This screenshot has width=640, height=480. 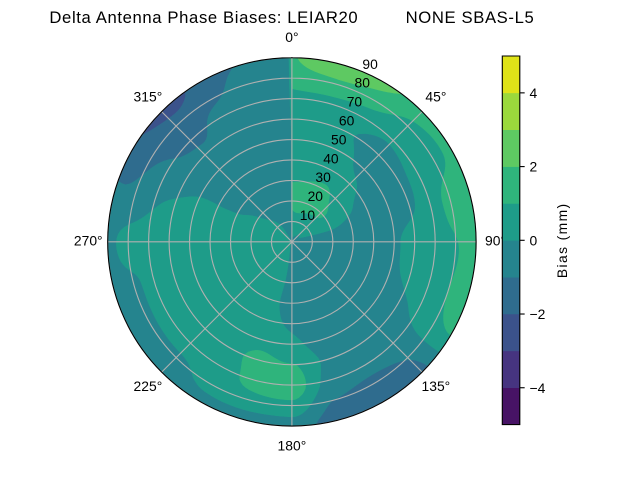 What do you see at coordinates (291, 37) in the screenshot?
I see `svg-text: 0°` at bounding box center [291, 37].